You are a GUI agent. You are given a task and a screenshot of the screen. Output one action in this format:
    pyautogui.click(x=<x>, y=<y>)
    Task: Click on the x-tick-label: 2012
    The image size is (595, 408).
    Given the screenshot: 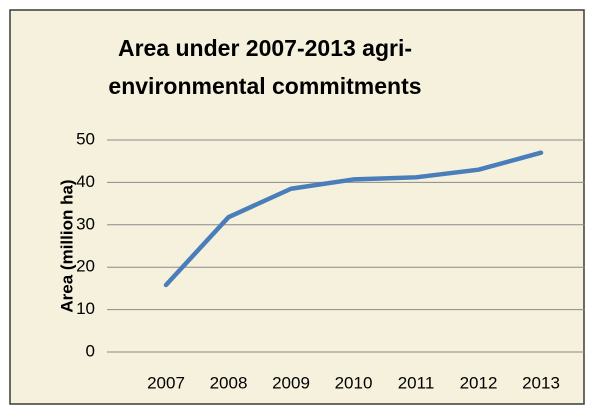 What is the action you would take?
    pyautogui.click(x=479, y=382)
    